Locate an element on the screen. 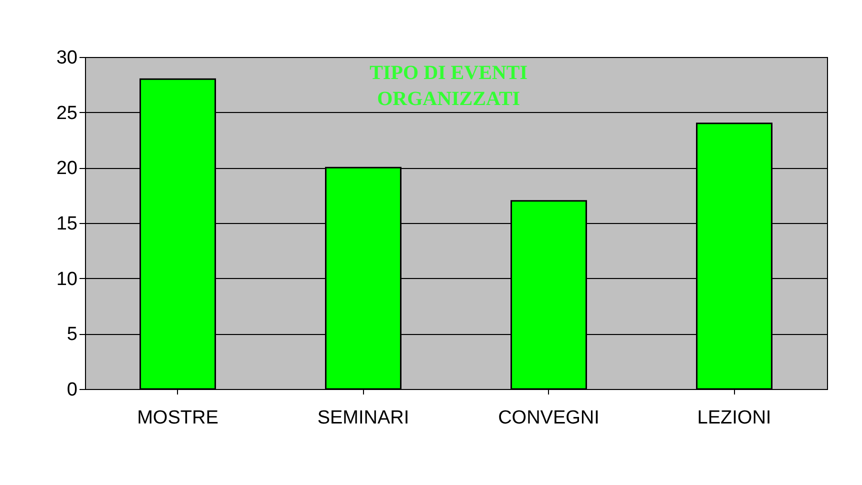  y-tick-label: 10 is located at coordinates (67, 279).